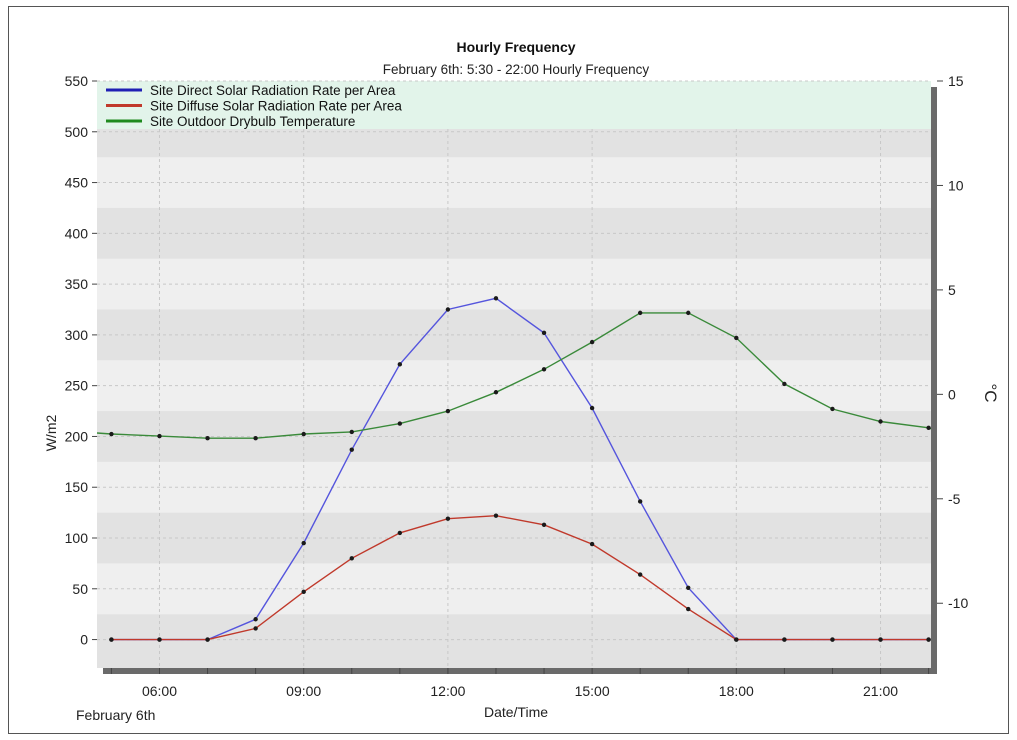 This screenshot has width=1017, height=740. Describe the element at coordinates (514, 641) in the screenshot. I see `plot-band` at that location.